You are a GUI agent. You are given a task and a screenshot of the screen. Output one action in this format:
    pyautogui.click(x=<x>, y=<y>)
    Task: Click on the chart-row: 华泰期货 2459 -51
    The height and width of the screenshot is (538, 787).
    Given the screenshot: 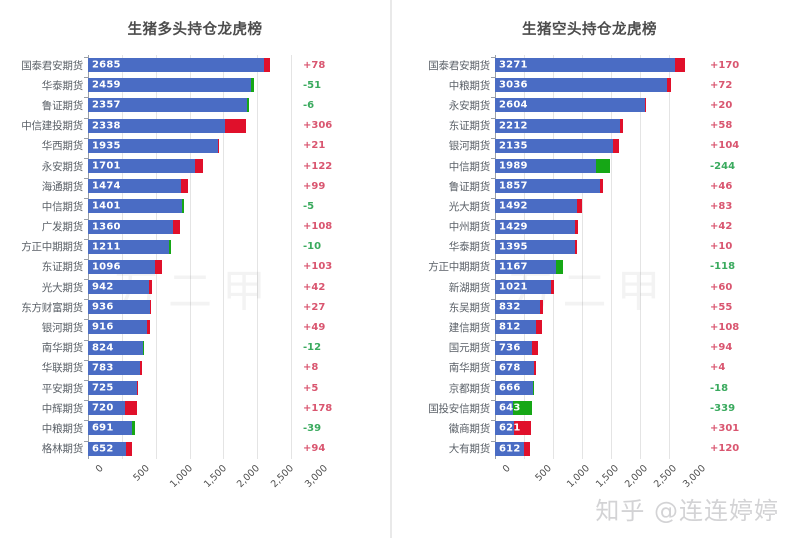 What is the action you would take?
    pyautogui.click(x=195, y=85)
    